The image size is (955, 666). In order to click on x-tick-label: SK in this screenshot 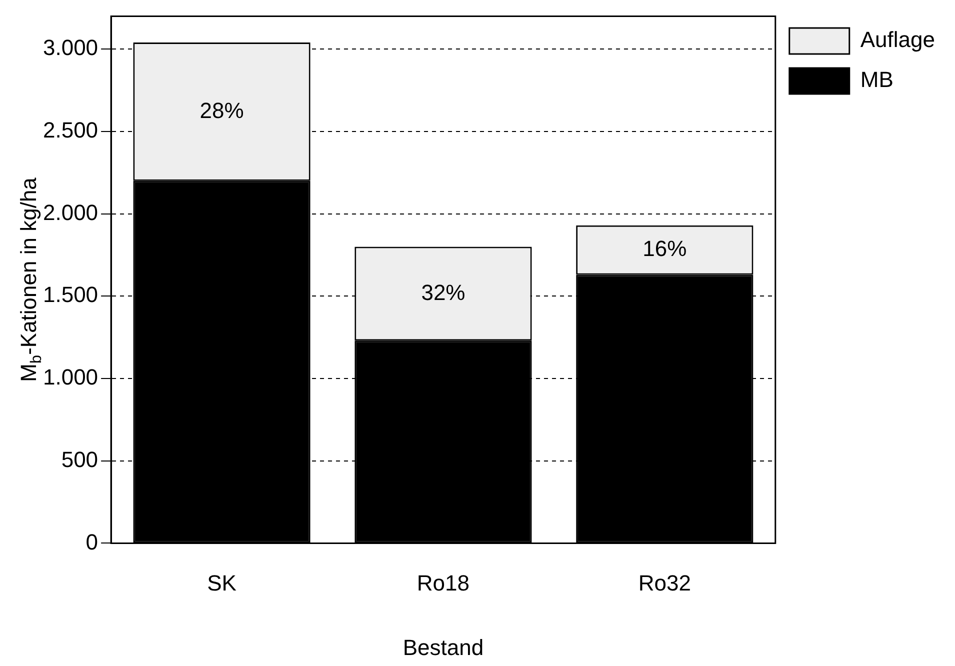, I will do `click(222, 583)`.